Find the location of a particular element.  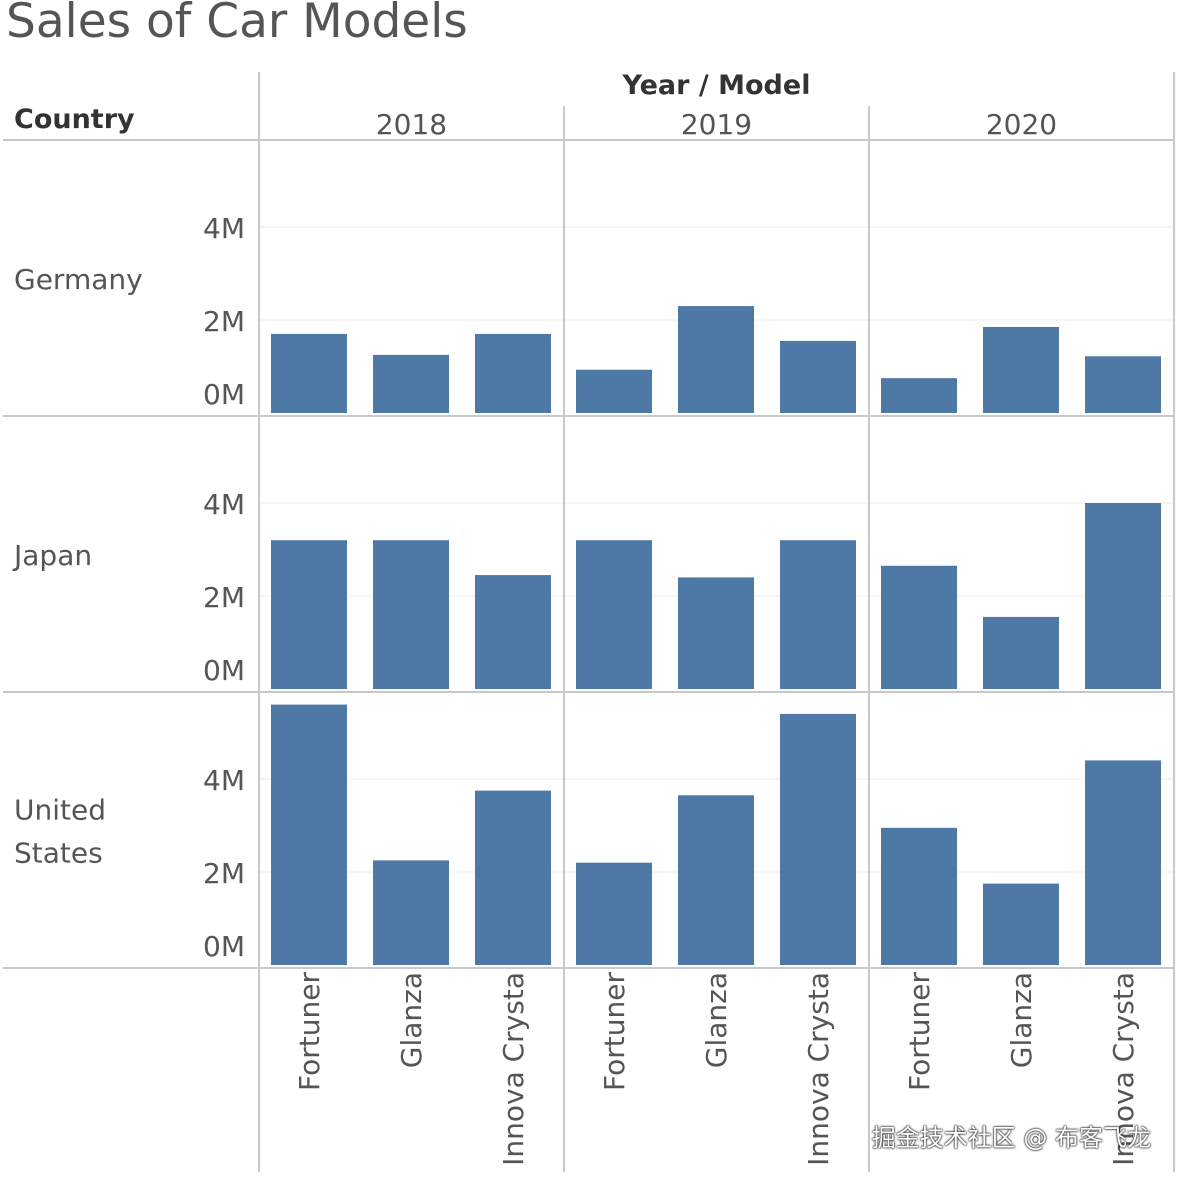

y-tick-label-1-0M: 0M is located at coordinates (224, 394).